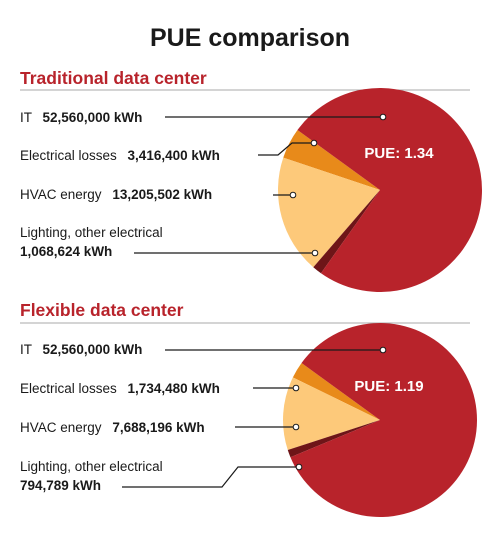 The height and width of the screenshot is (544, 500). I want to click on pie-slice-hvac-energy-traditional, so click(329, 212).